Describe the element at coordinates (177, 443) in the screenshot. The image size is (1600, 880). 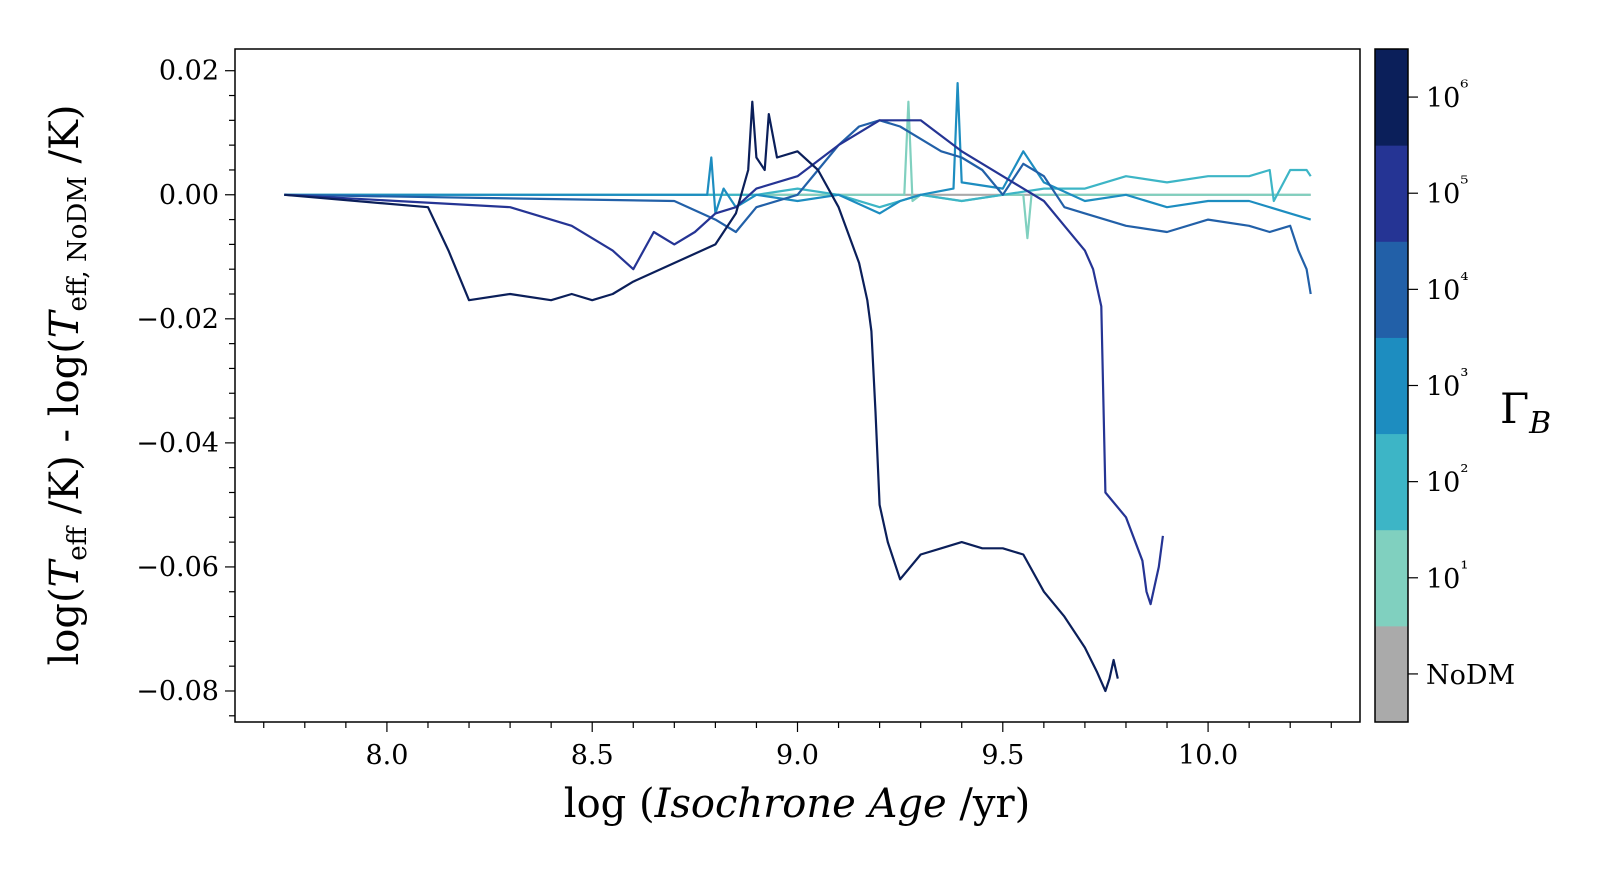
I see `y-tick-label: −0.04` at that location.